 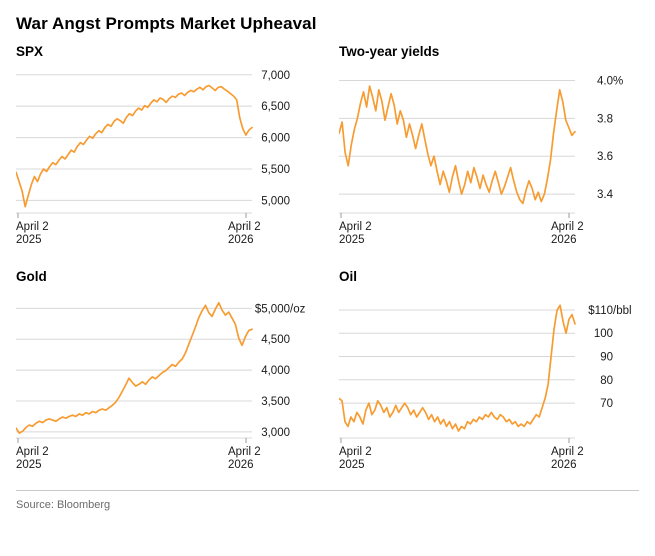 What do you see at coordinates (603, 334) in the screenshot?
I see `svg-text: 100` at bounding box center [603, 334].